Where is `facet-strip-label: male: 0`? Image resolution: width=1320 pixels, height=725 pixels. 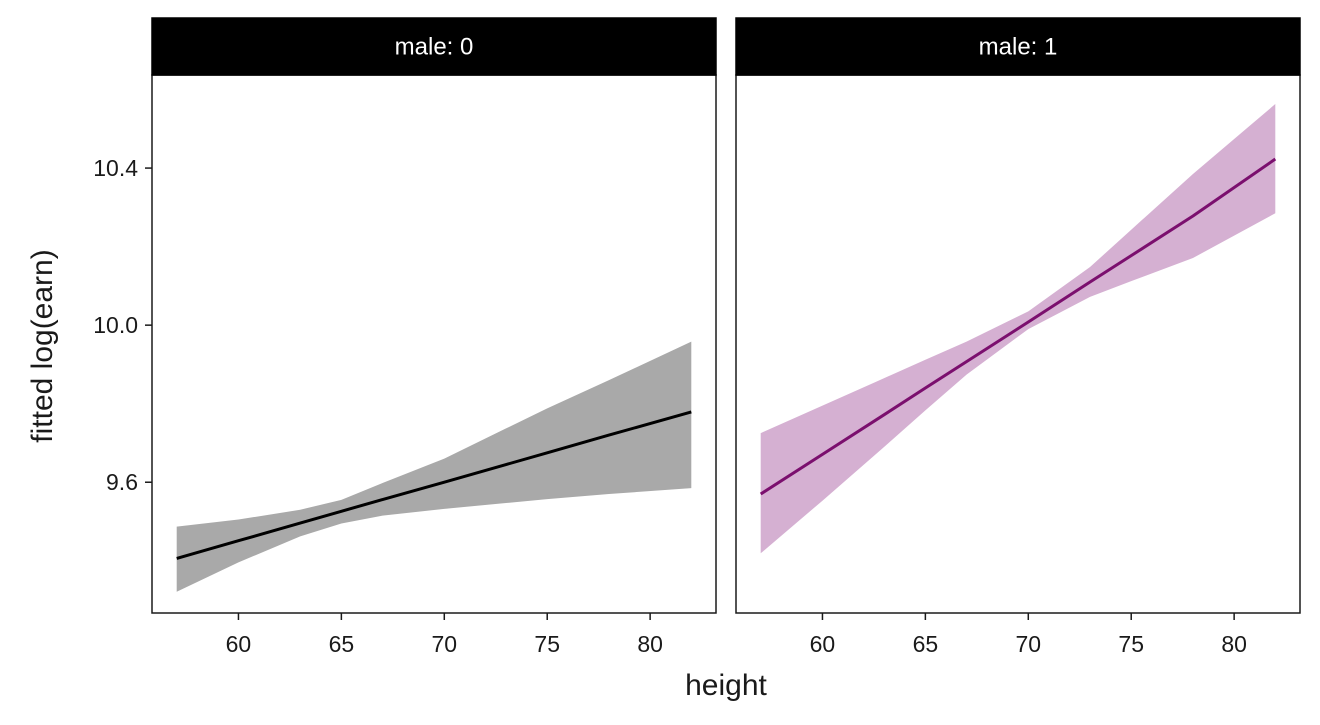
facet-strip-label: male: 0 is located at coordinates (434, 47).